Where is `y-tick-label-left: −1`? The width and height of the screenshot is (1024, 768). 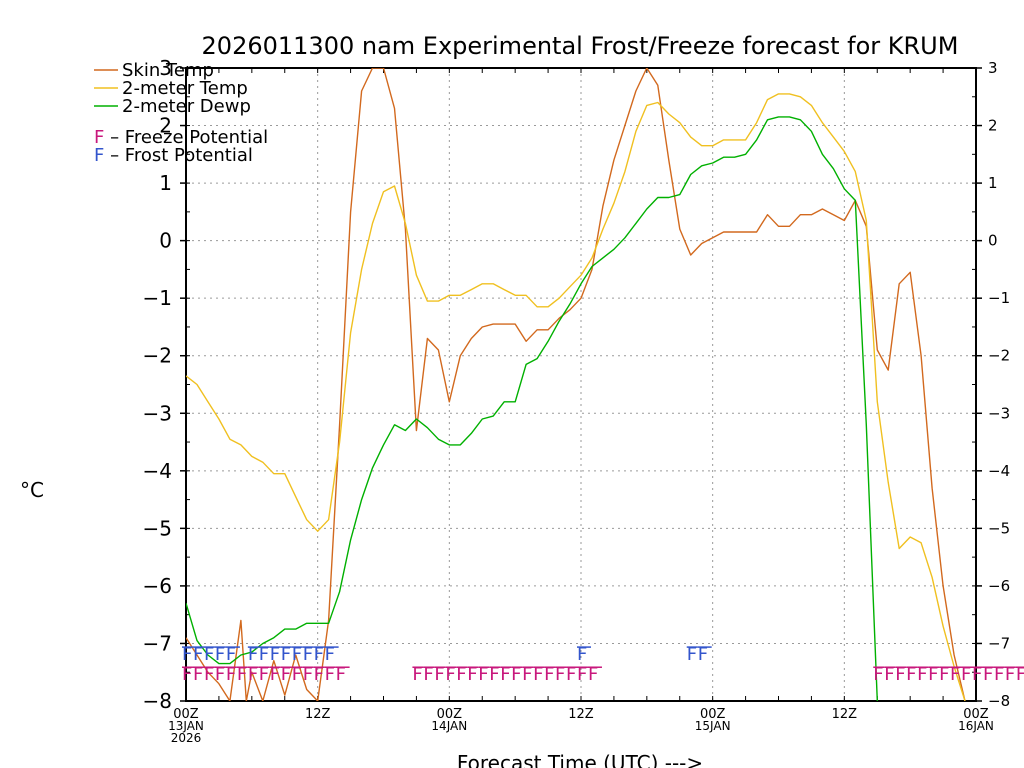
y-tick-label-left: −1 is located at coordinates (157, 298).